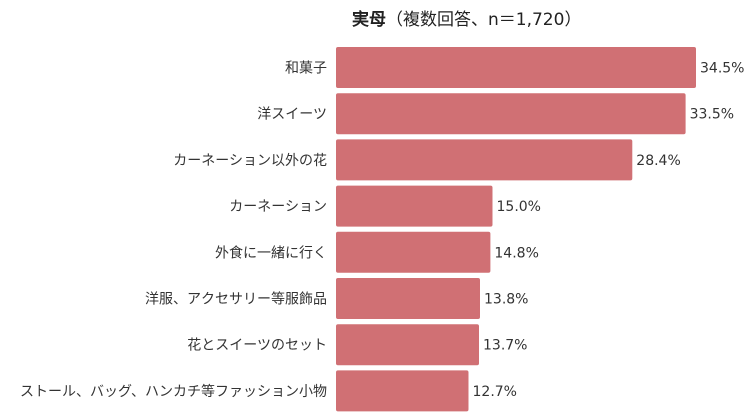 The width and height of the screenshot is (752, 415). What do you see at coordinates (250, 161) in the screenshot?
I see `category-label-2: カーネーション以外の花` at bounding box center [250, 161].